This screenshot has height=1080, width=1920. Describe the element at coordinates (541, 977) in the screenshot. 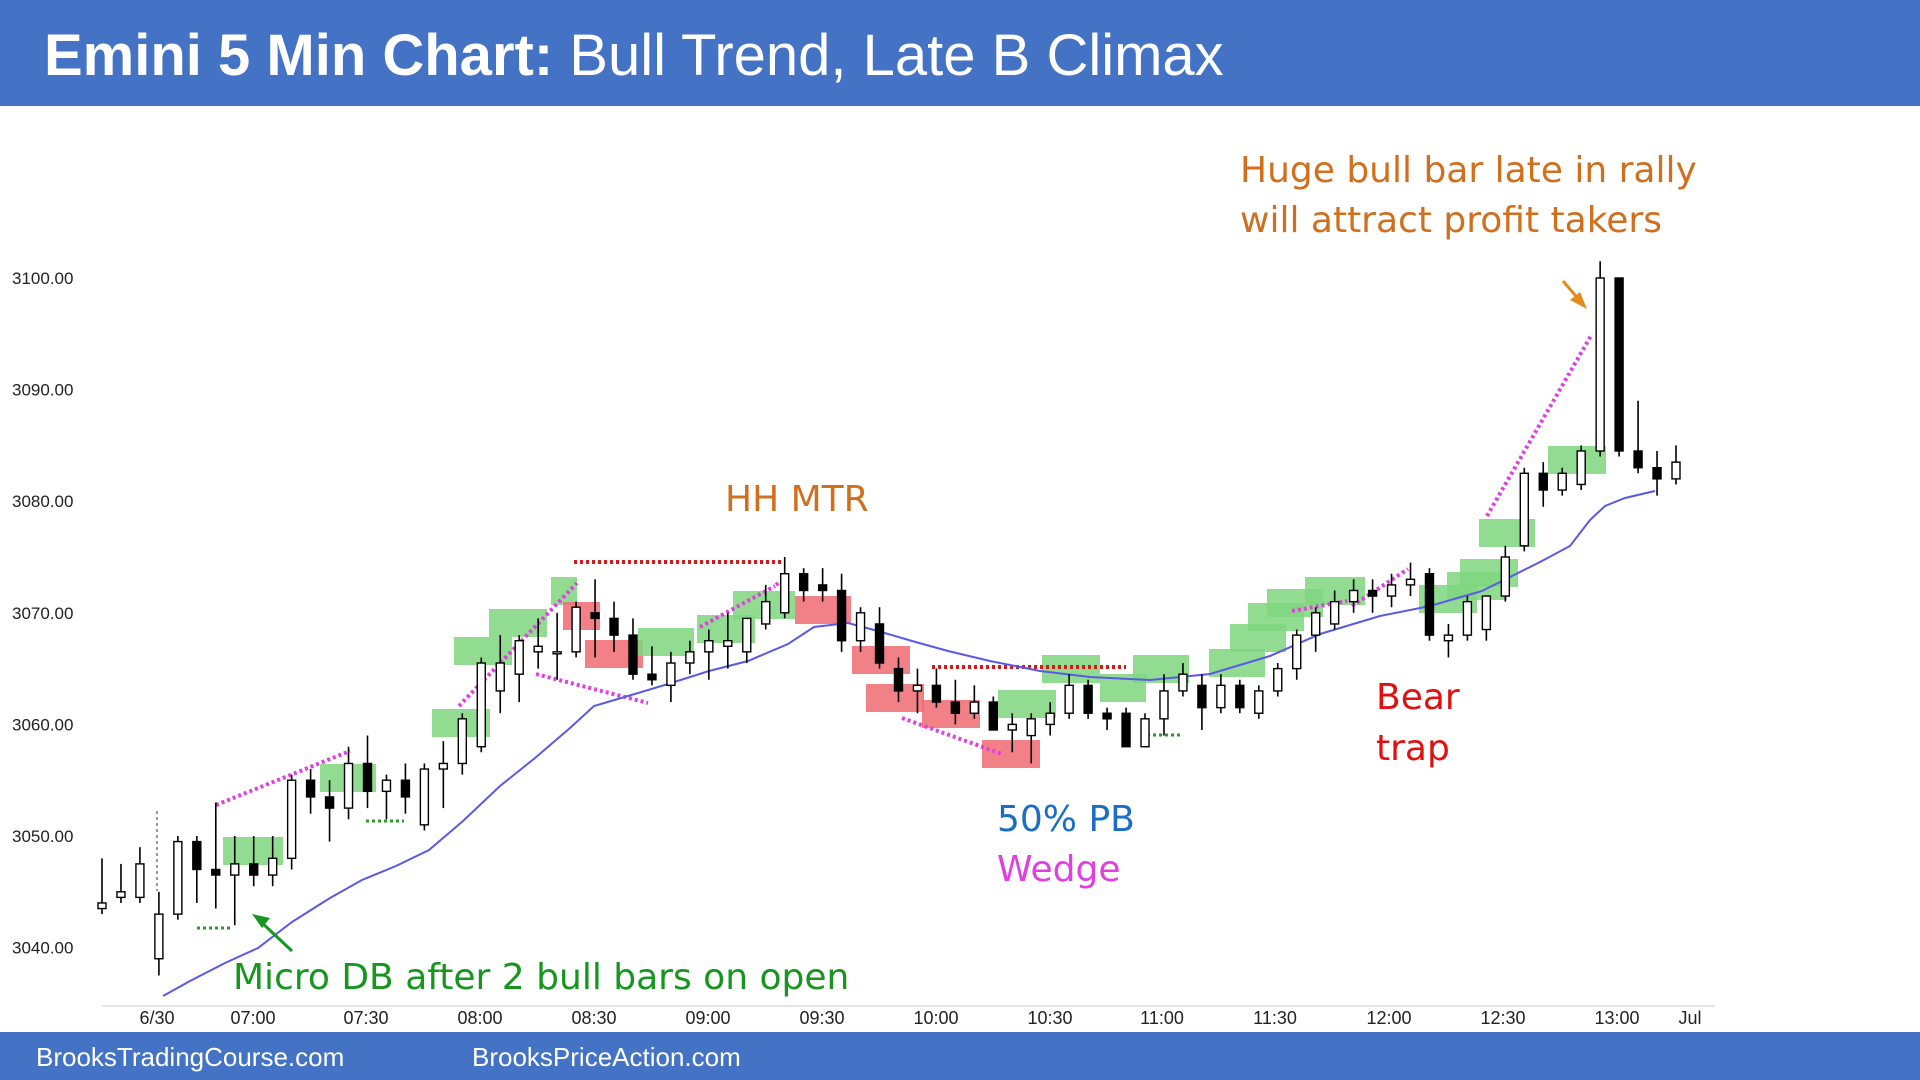

I see `annotation-micro-db: Micro DB after 2 bull bars on open` at that location.